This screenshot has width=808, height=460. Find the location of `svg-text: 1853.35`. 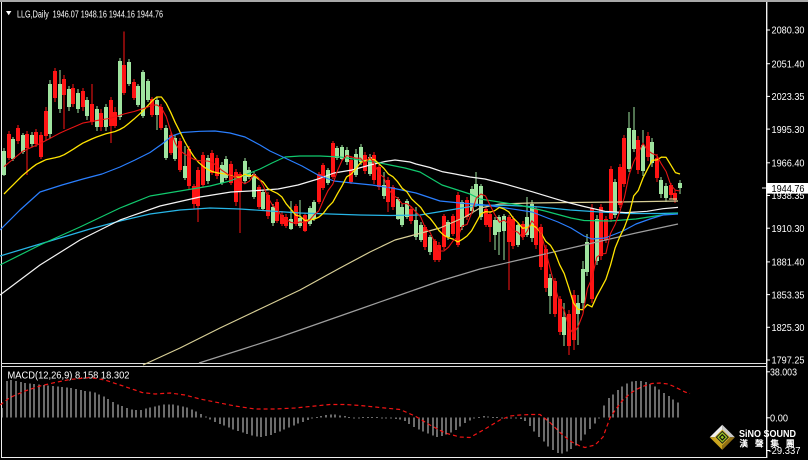

svg-text: 1853.35 is located at coordinates (788, 295).